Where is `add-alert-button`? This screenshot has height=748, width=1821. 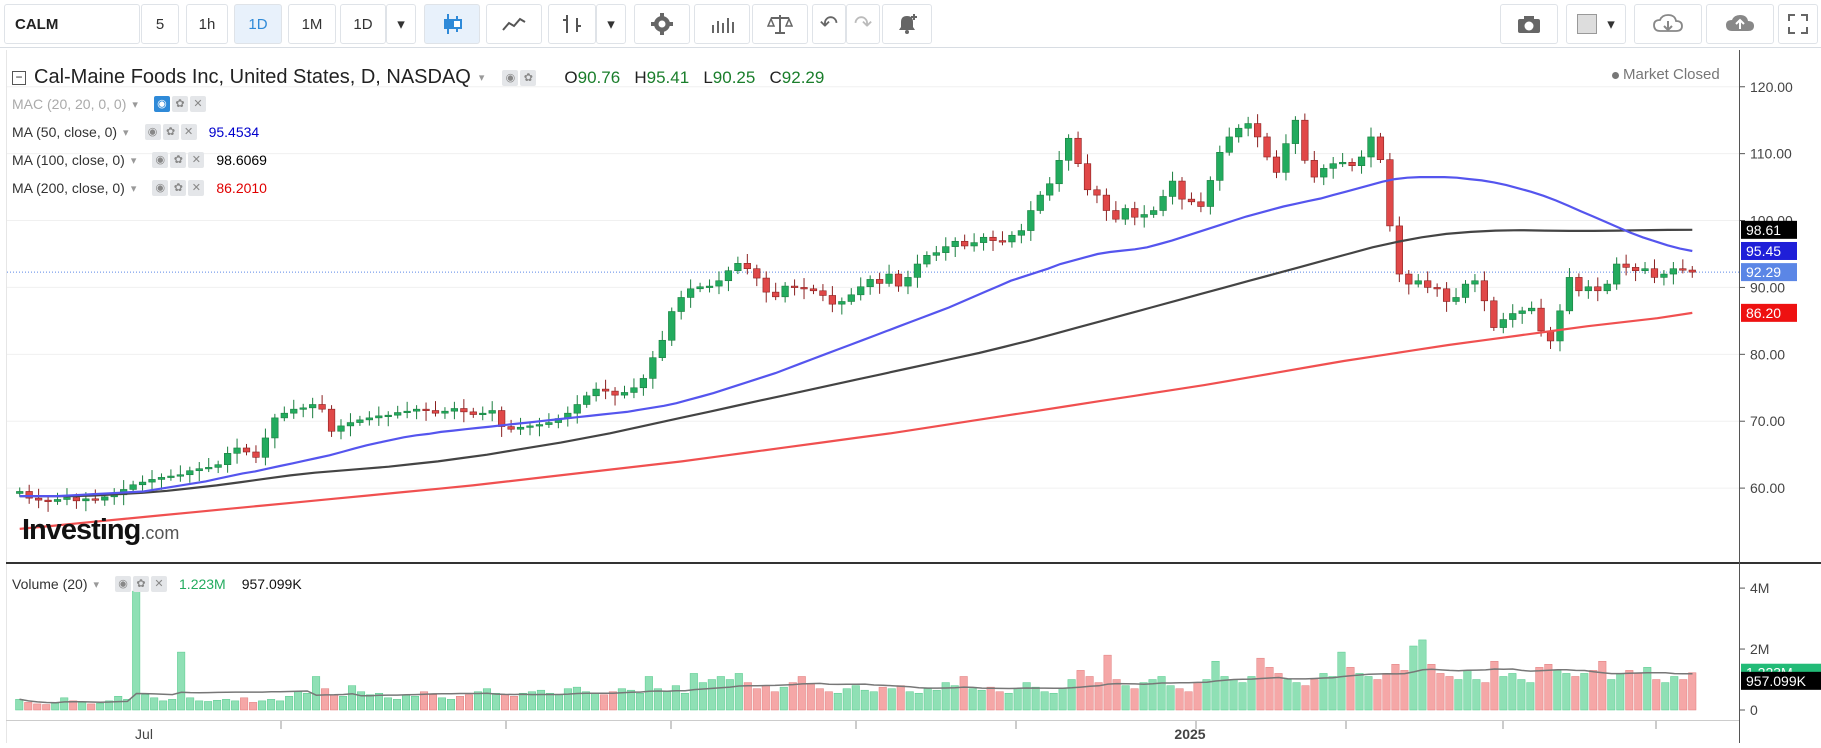
add-alert-button is located at coordinates (907, 24).